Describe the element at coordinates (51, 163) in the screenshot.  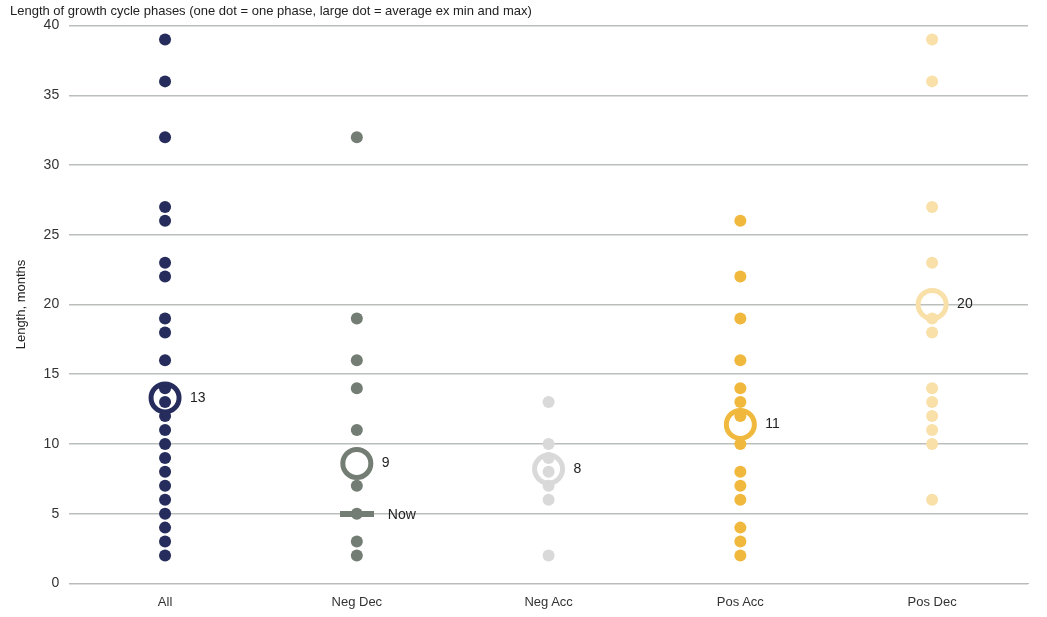
I see `y-tick-label: 30` at that location.